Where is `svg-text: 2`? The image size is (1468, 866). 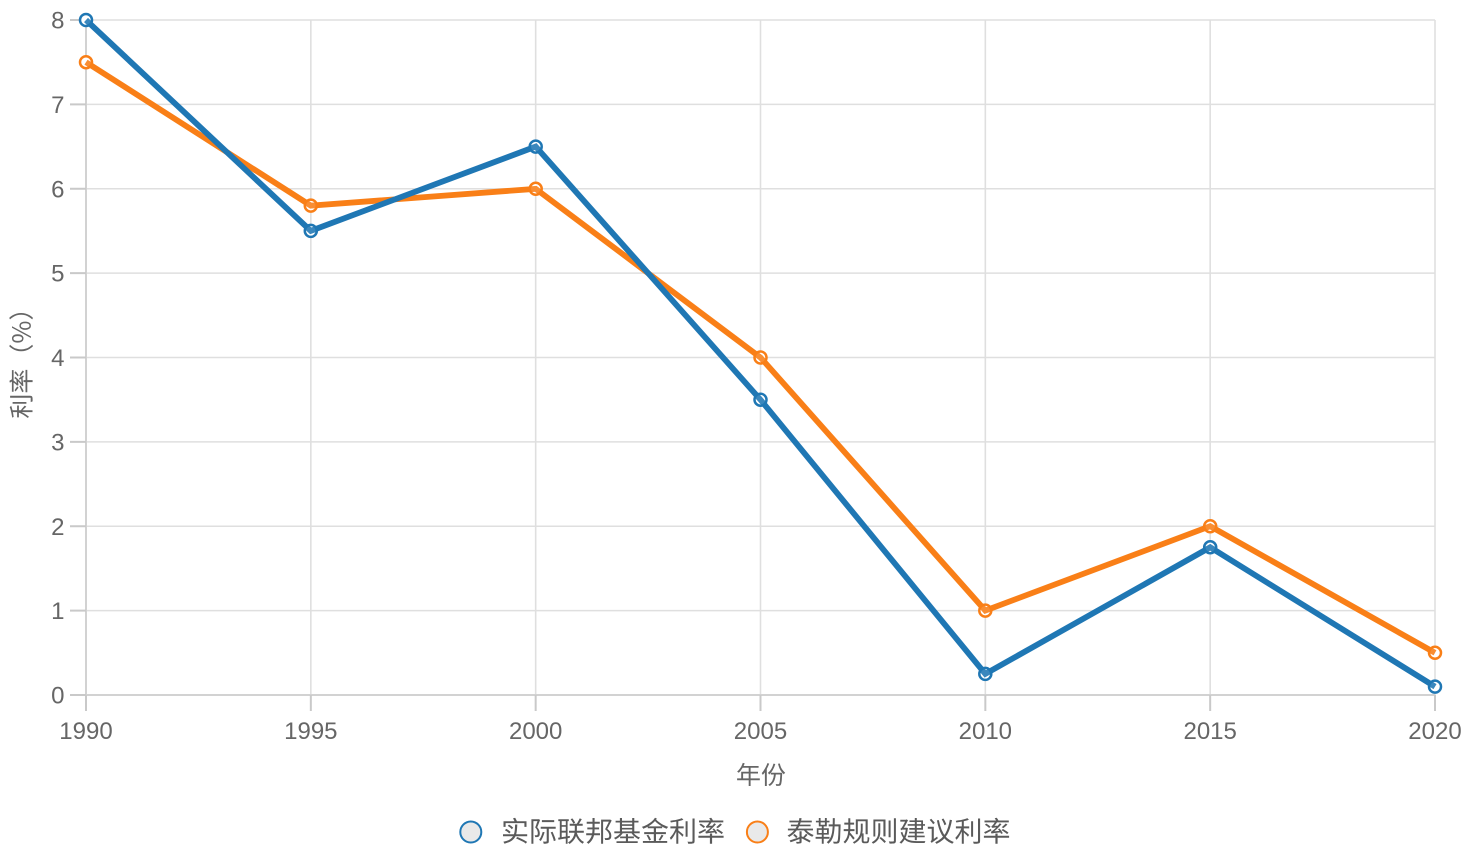
svg-text: 2 is located at coordinates (57, 527).